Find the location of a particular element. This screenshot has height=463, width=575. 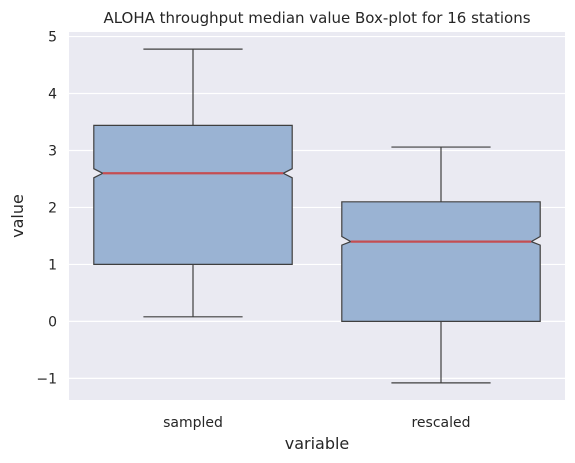

x-tick-label-rescaled: rescaled is located at coordinates (440, 423).